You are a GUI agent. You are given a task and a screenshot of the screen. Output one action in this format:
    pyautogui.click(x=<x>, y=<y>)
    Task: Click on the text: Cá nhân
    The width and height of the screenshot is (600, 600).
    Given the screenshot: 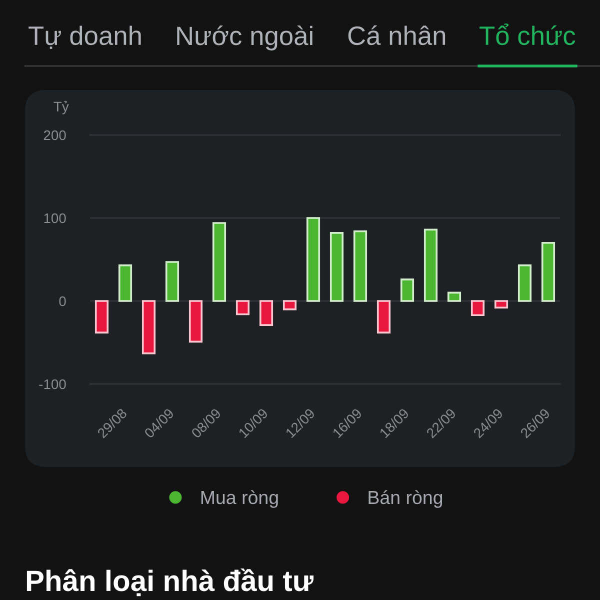 What is the action you would take?
    pyautogui.click(x=397, y=35)
    